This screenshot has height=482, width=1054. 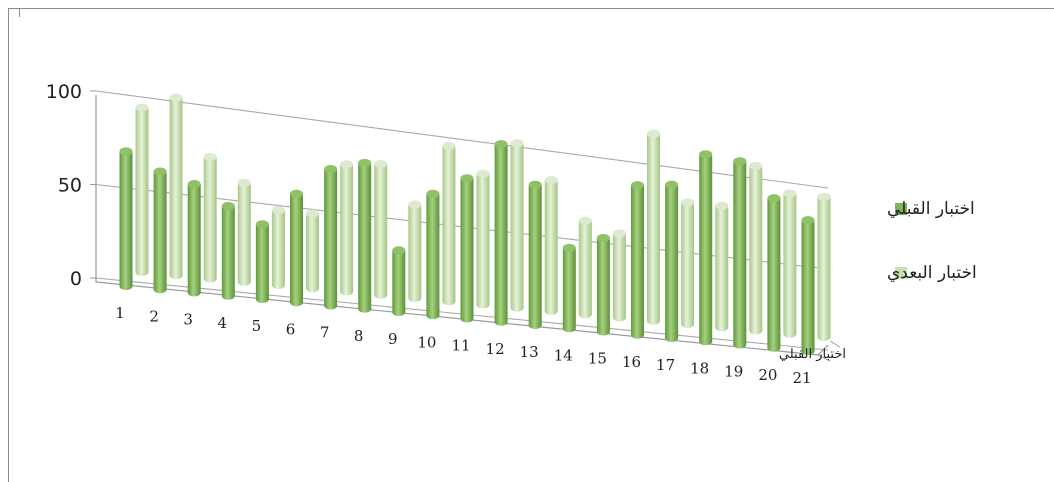 What do you see at coordinates (767, 375) in the screenshot?
I see `x-tick-label: 20` at bounding box center [767, 375].